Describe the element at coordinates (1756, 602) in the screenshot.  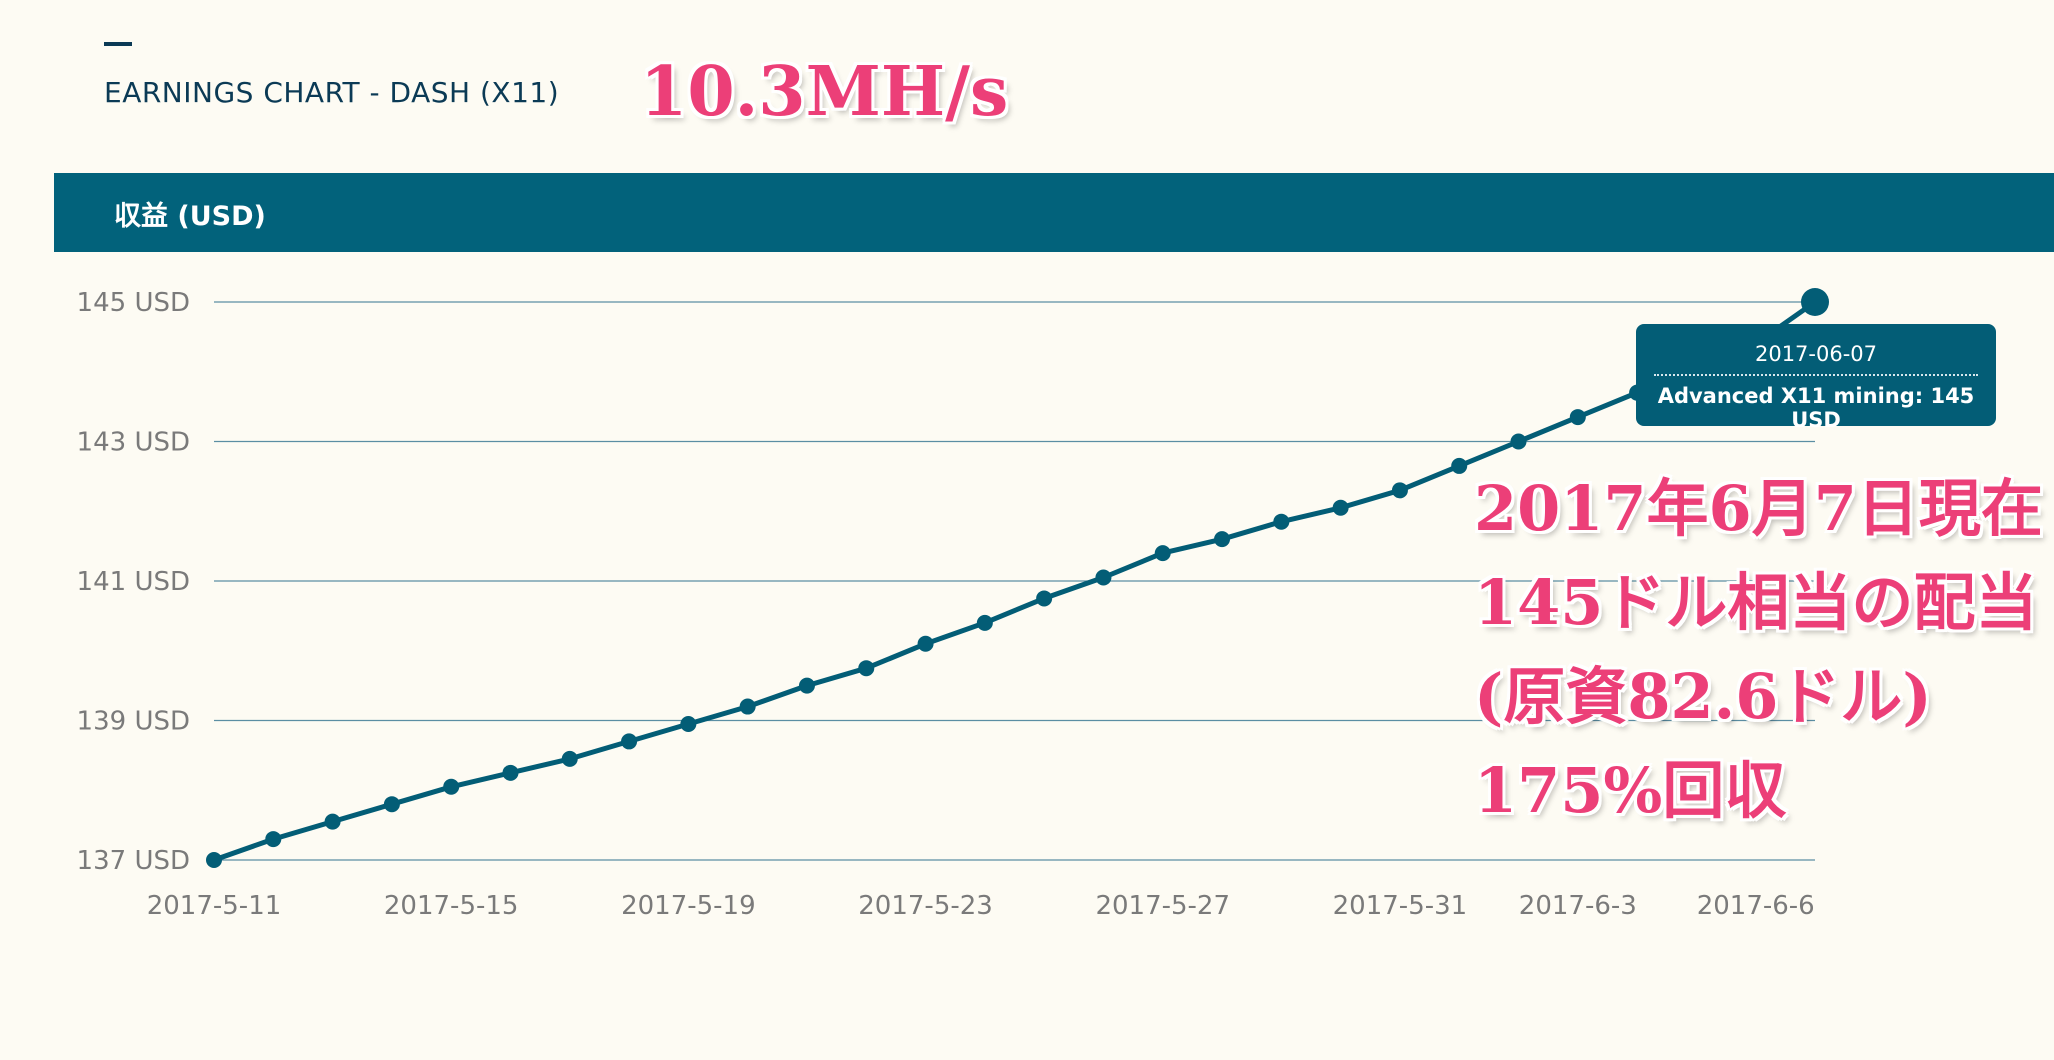
I see `note-line-earnings: 145ドル相当の配当` at that location.